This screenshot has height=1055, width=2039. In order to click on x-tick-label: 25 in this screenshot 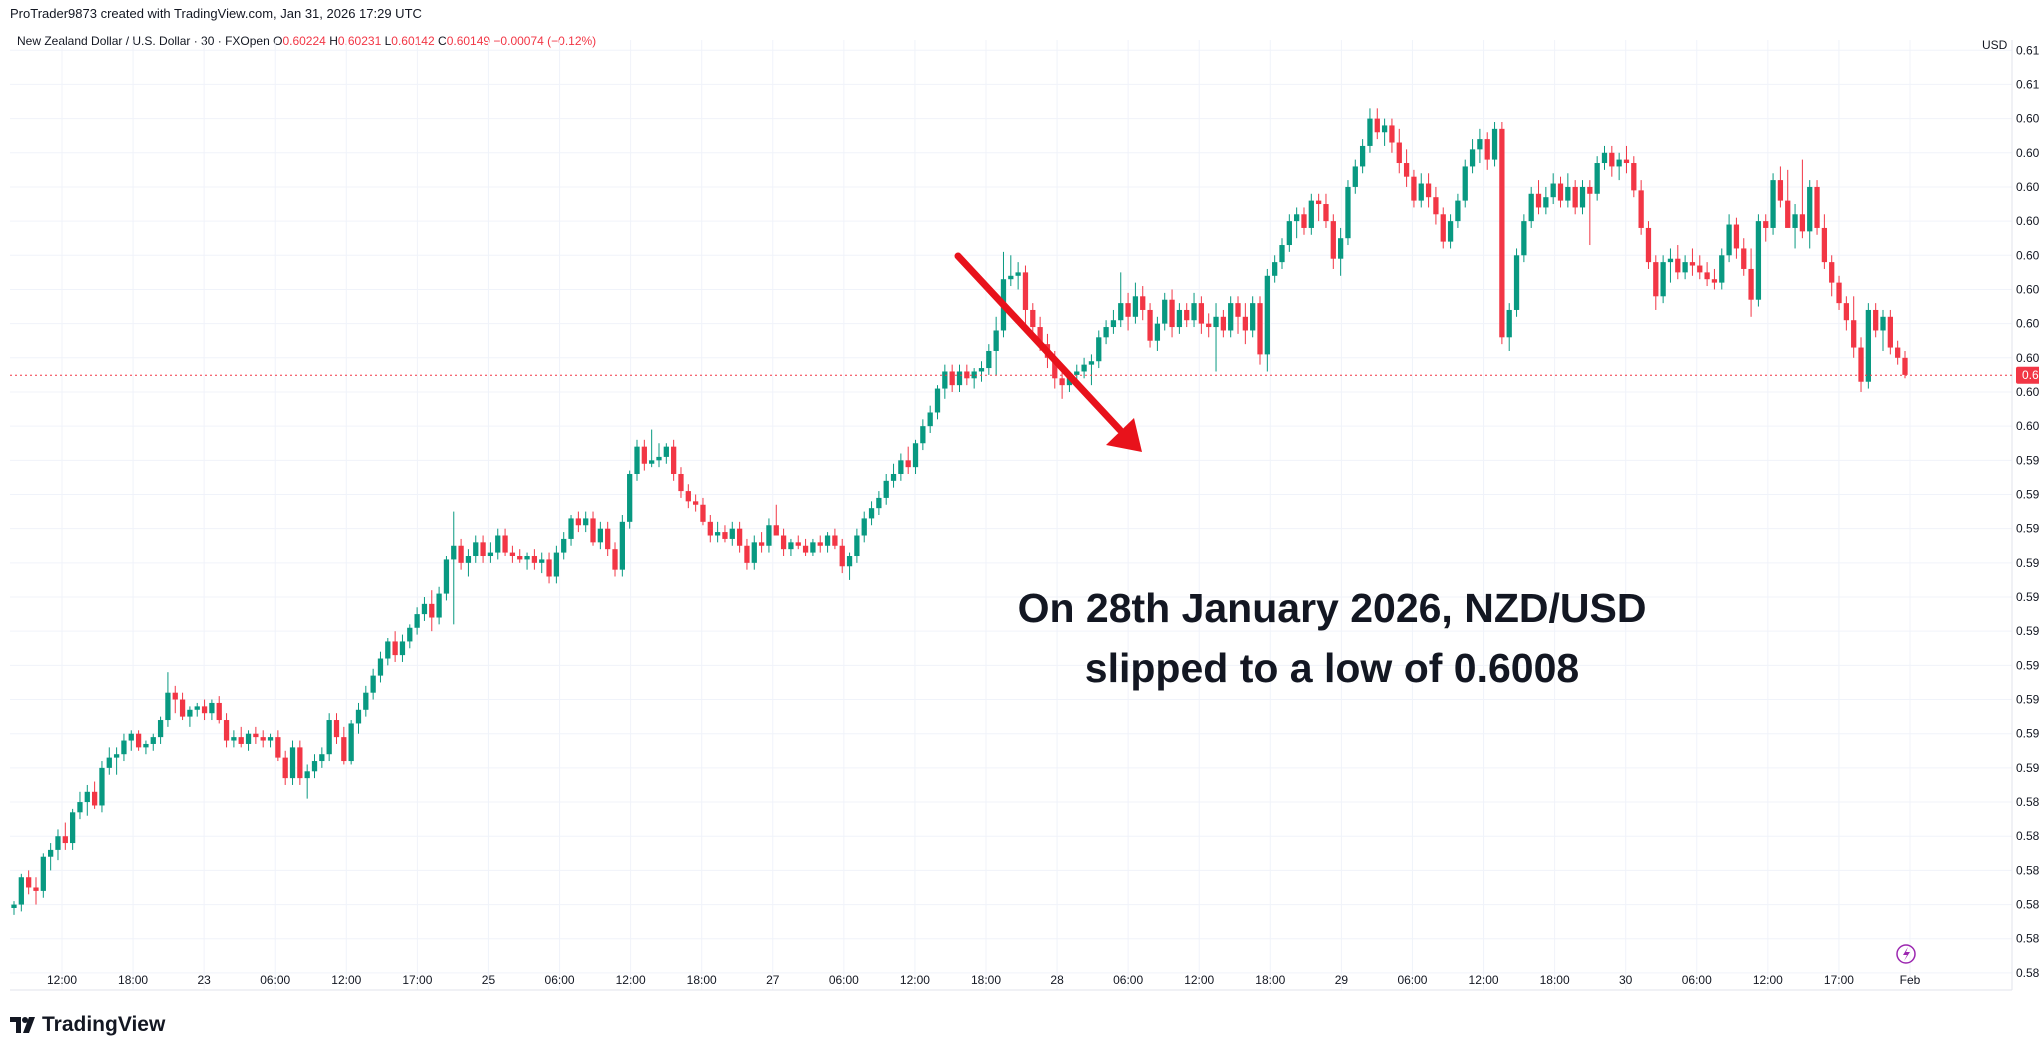, I will do `click(489, 980)`.